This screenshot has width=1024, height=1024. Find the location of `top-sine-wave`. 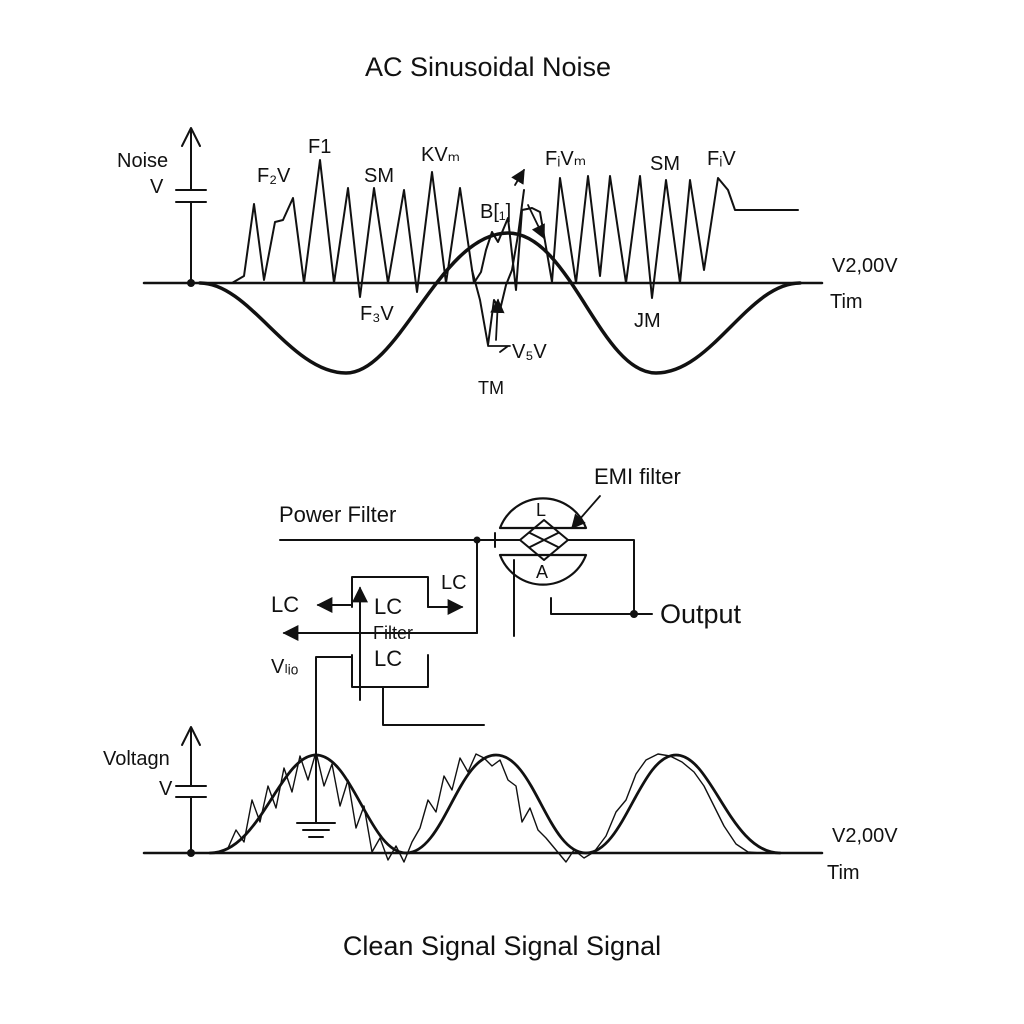

top-sine-wave is located at coordinates (500, 303).